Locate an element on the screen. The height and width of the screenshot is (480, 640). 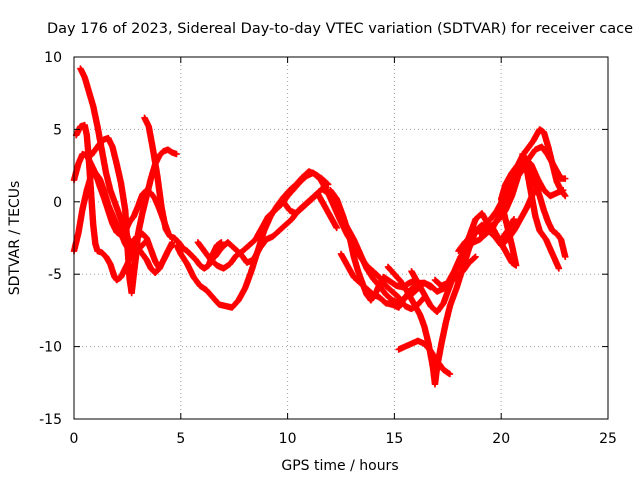
x-axis-label: GPS time / hours is located at coordinates (339, 466).